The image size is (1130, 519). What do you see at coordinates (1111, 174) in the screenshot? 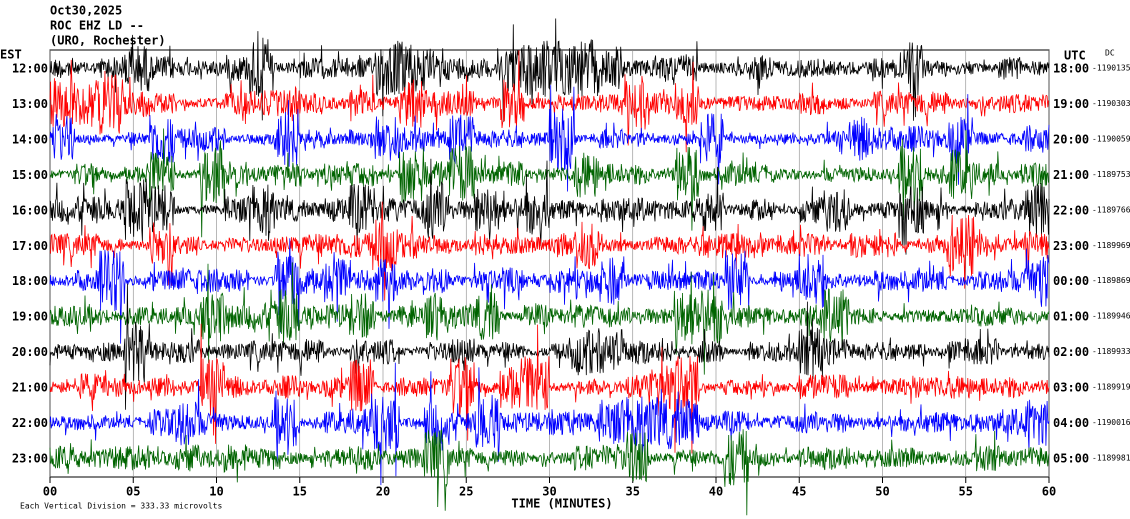
I see `dc-value: -1189753` at bounding box center [1111, 174].